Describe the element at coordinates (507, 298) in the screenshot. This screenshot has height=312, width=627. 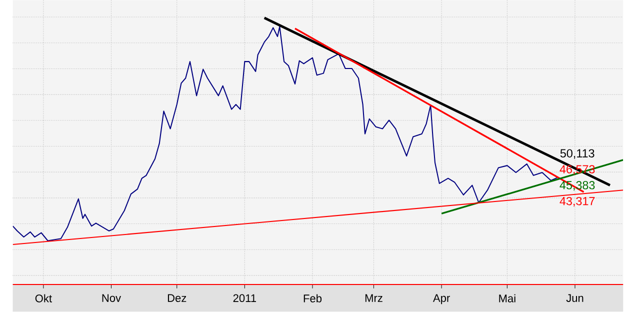
I see `x-tick-label: Mai` at that location.